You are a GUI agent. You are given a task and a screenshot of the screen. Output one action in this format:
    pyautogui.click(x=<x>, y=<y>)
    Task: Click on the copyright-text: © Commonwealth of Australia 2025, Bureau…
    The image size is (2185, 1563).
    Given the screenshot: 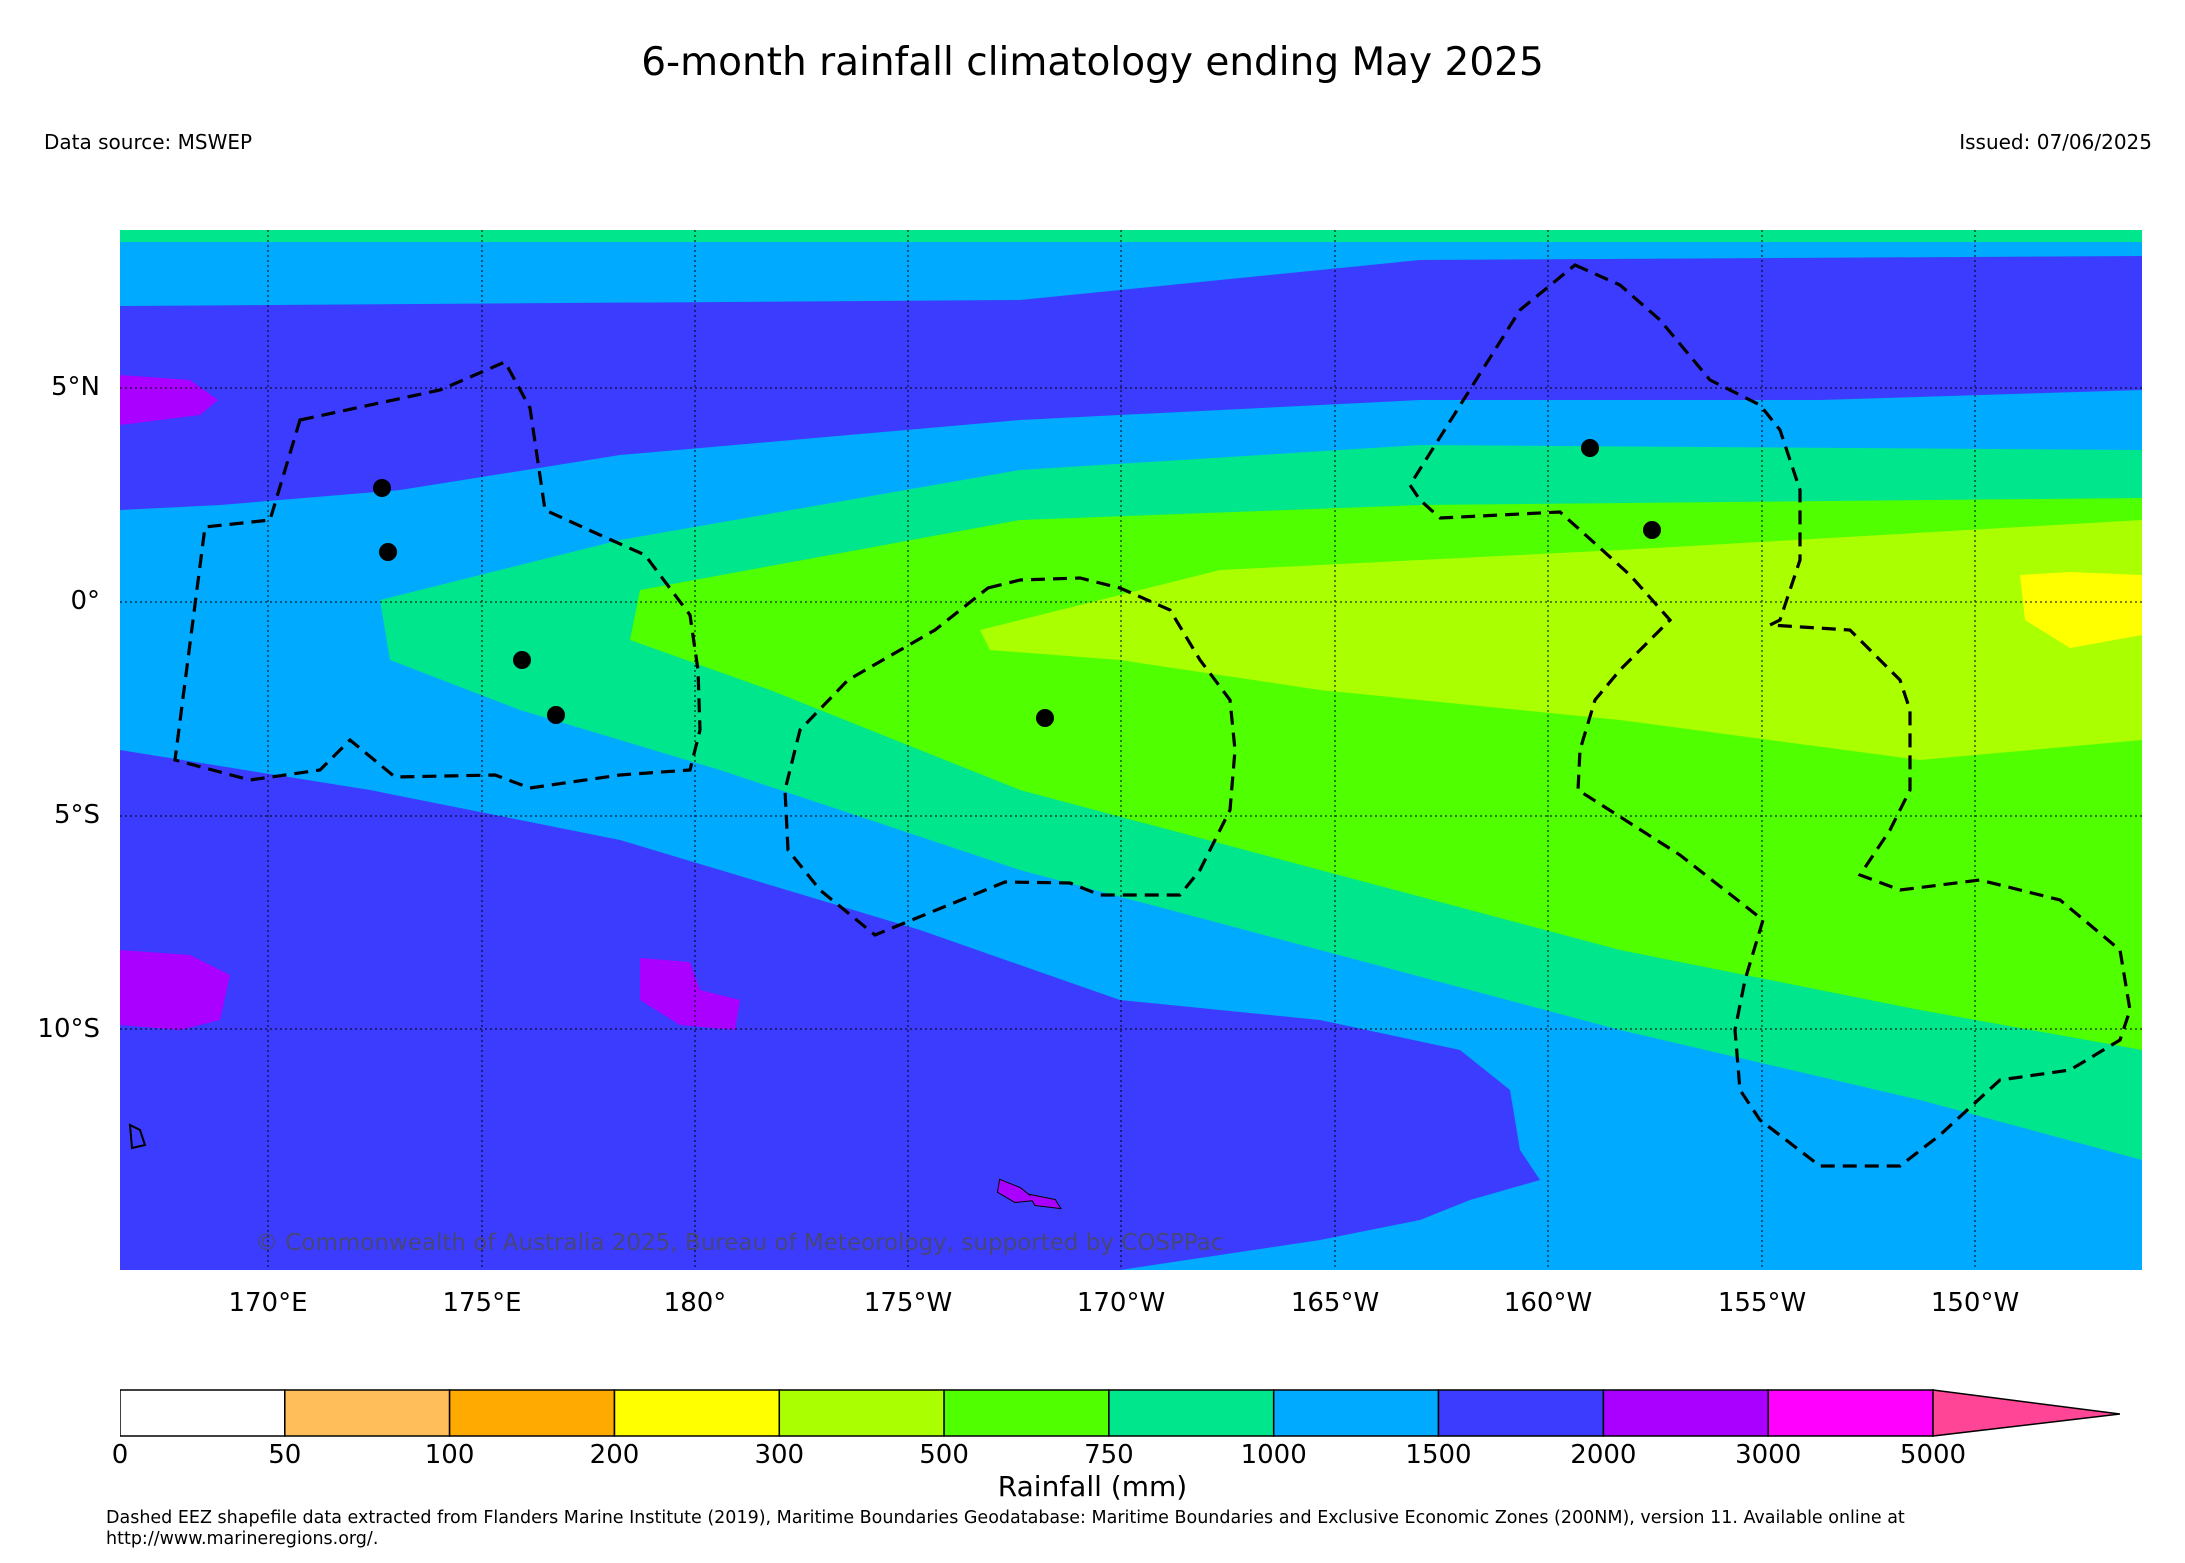 What is the action you would take?
    pyautogui.click(x=739, y=1243)
    